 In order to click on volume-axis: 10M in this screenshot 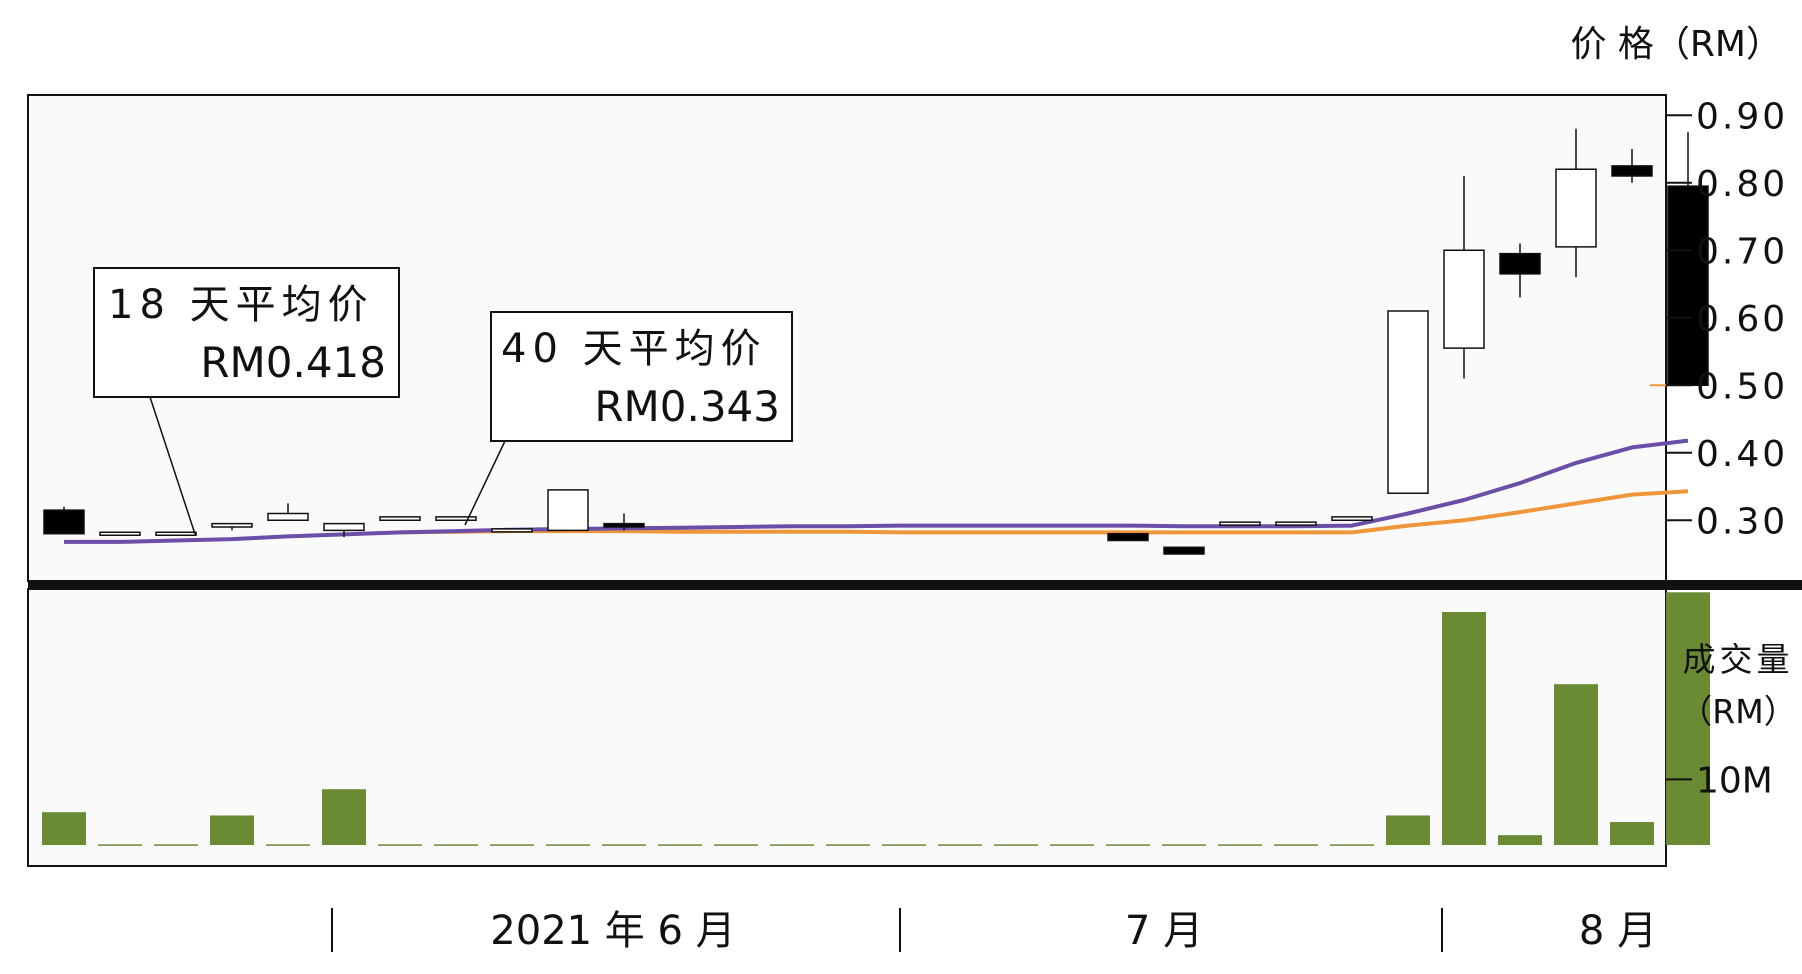, I will do `click(1719, 780)`.